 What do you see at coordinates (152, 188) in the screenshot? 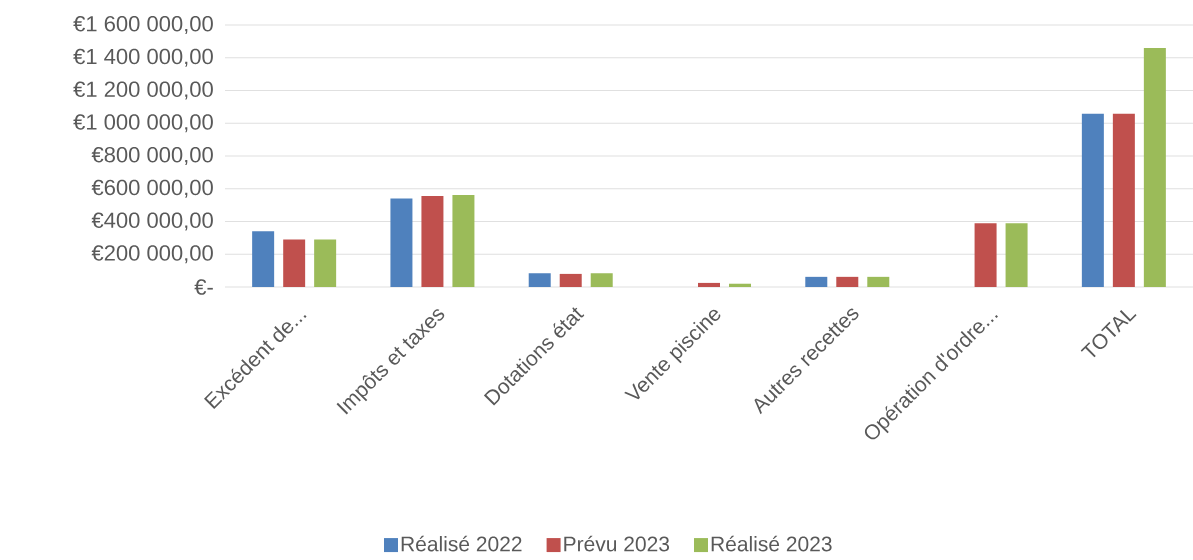
I see `y-tick-label: €600 000,00` at bounding box center [152, 188].